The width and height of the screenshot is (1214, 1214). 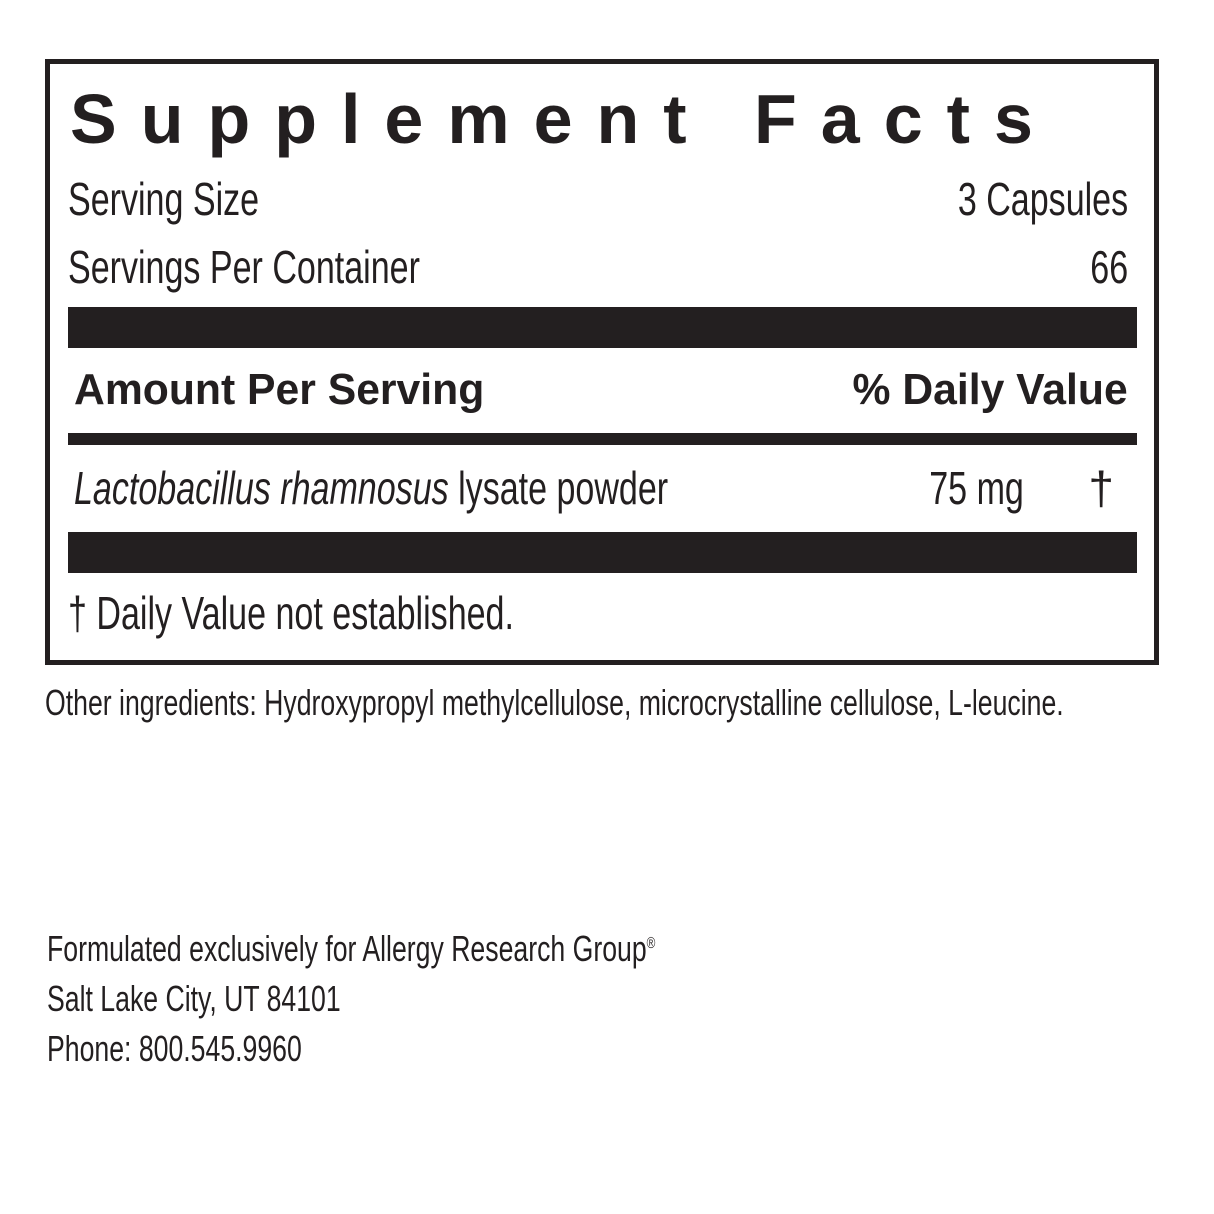 I want to click on servings-label: Servings Per Container, so click(x=244, y=267).